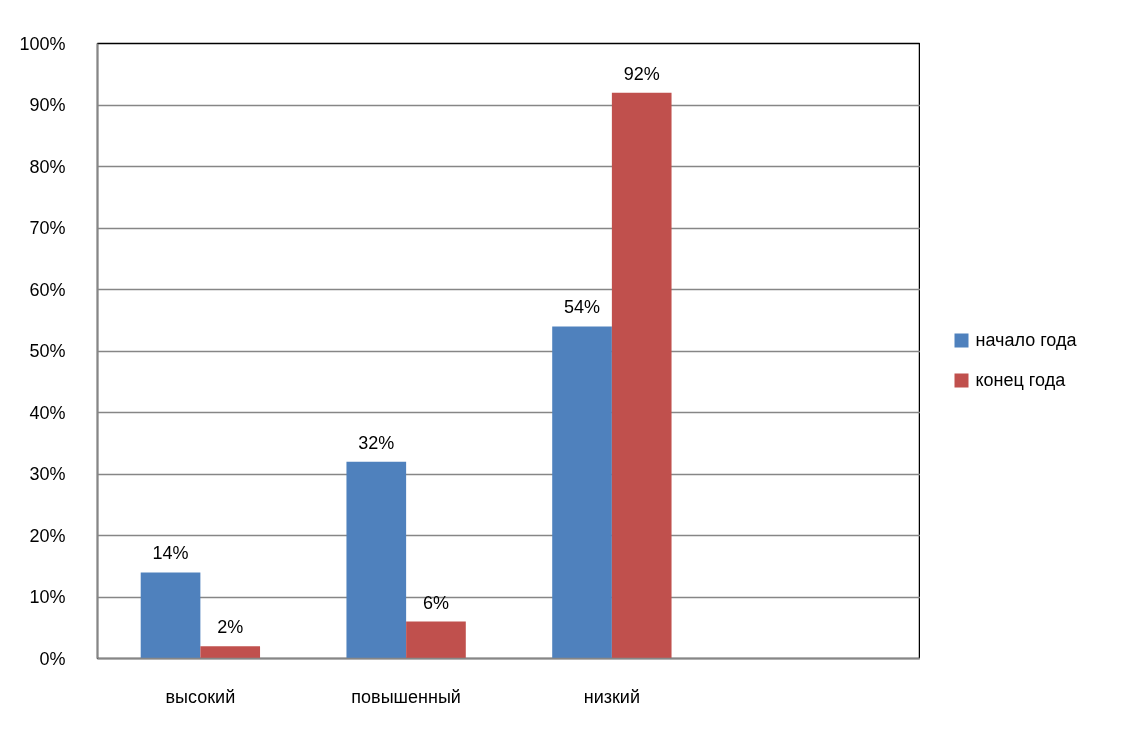 Image resolution: width=1124 pixels, height=753 pixels. I want to click on y-tick-label: 100%, so click(42, 43).